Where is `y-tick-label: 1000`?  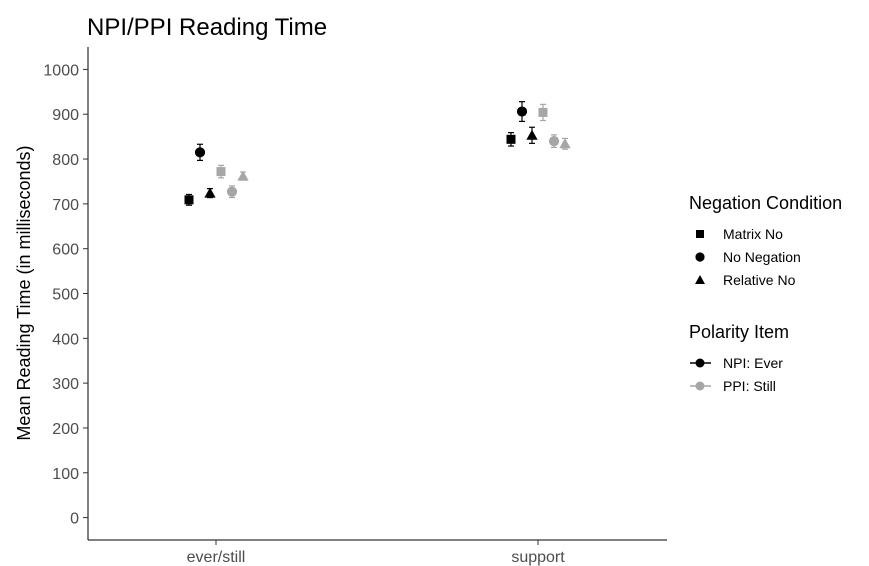 y-tick-label: 1000 is located at coordinates (61, 70).